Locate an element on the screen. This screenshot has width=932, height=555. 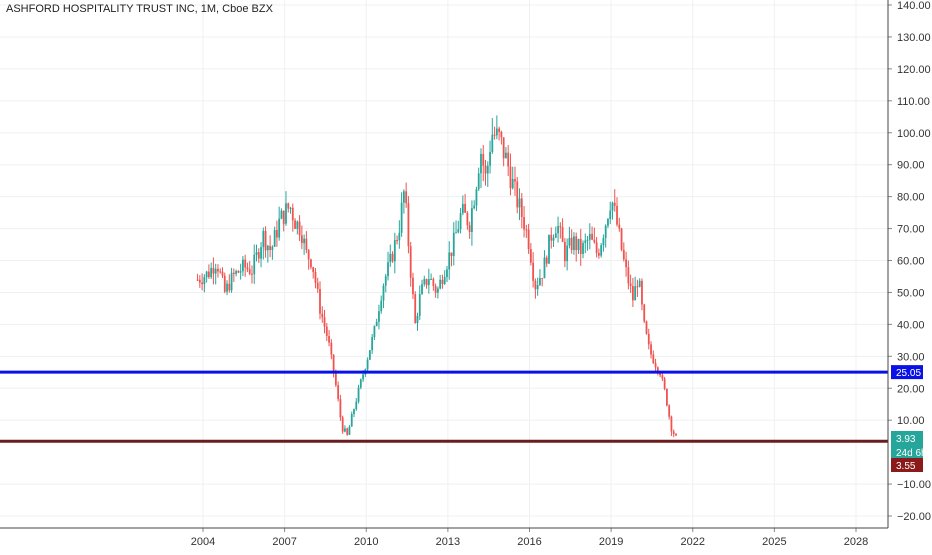
last-price-tag: 3.93 is located at coordinates (907, 438).